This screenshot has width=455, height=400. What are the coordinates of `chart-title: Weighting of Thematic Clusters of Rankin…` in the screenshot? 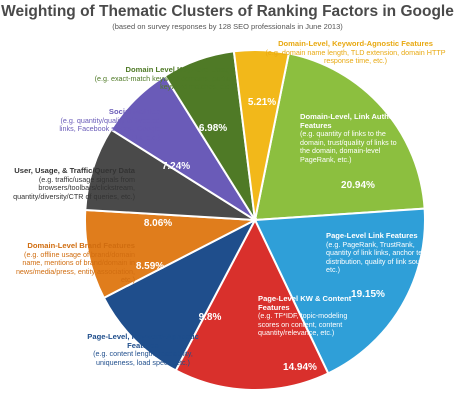 It's located at (227, 11).